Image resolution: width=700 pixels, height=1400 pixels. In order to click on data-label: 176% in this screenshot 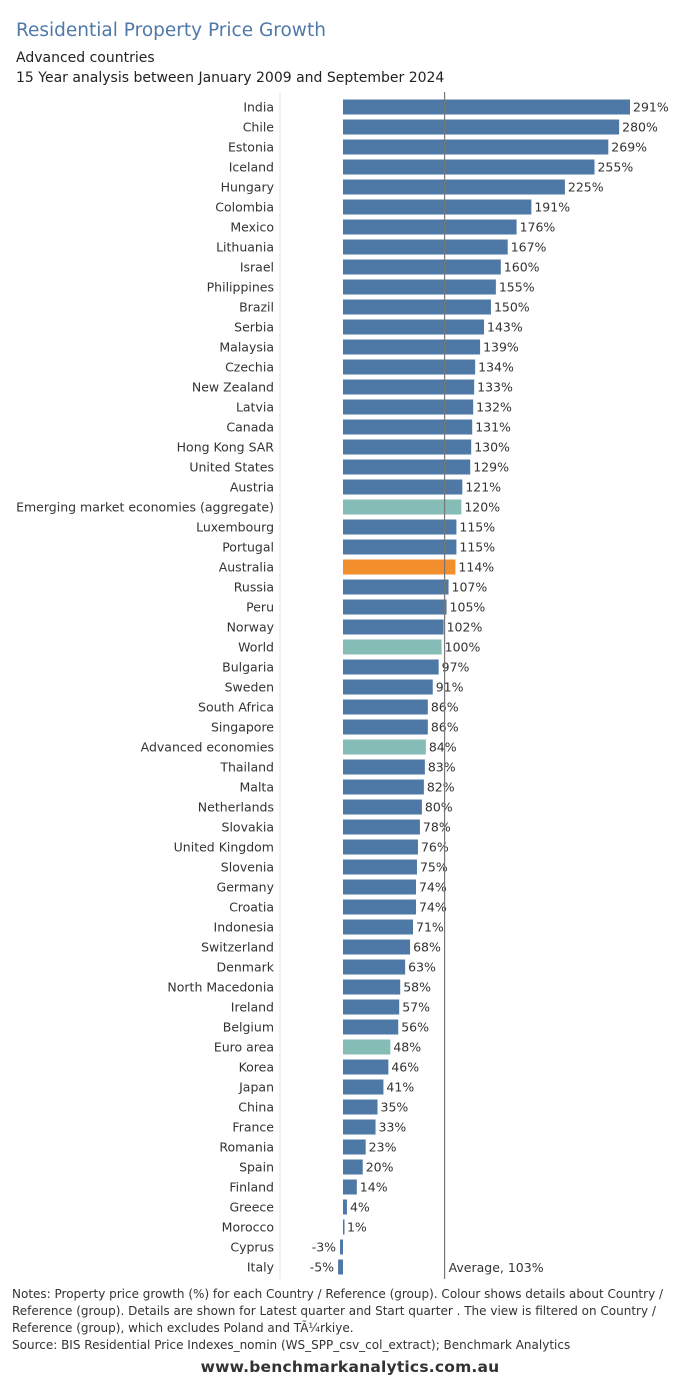, I will do `click(538, 227)`.